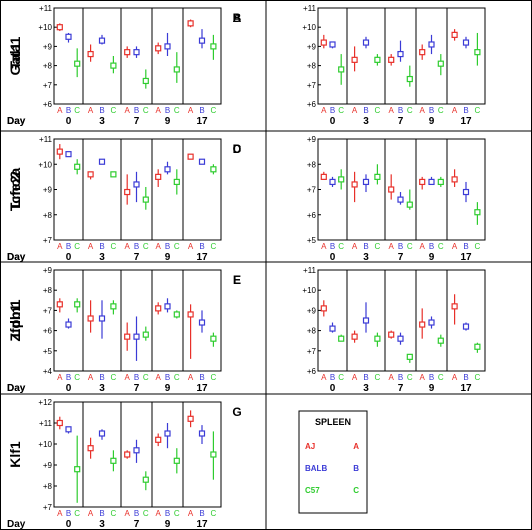 The width and height of the screenshot is (532, 530). Describe the element at coordinates (48, 331) in the screenshot. I see `y-tick-label: +6` at that location.